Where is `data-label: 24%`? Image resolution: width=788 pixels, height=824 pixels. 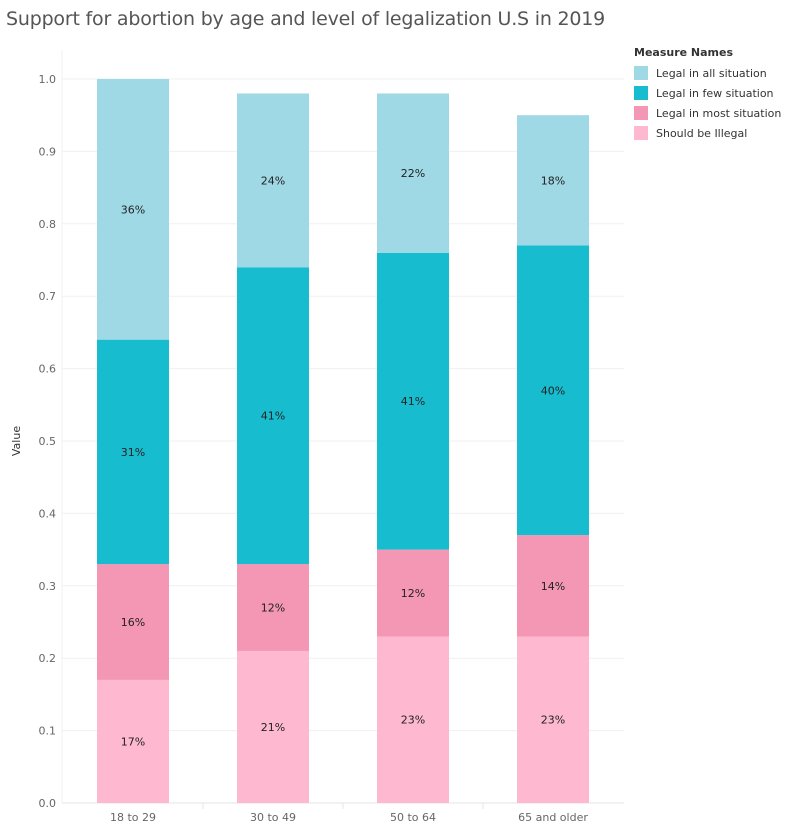 data-label: 24% is located at coordinates (273, 180).